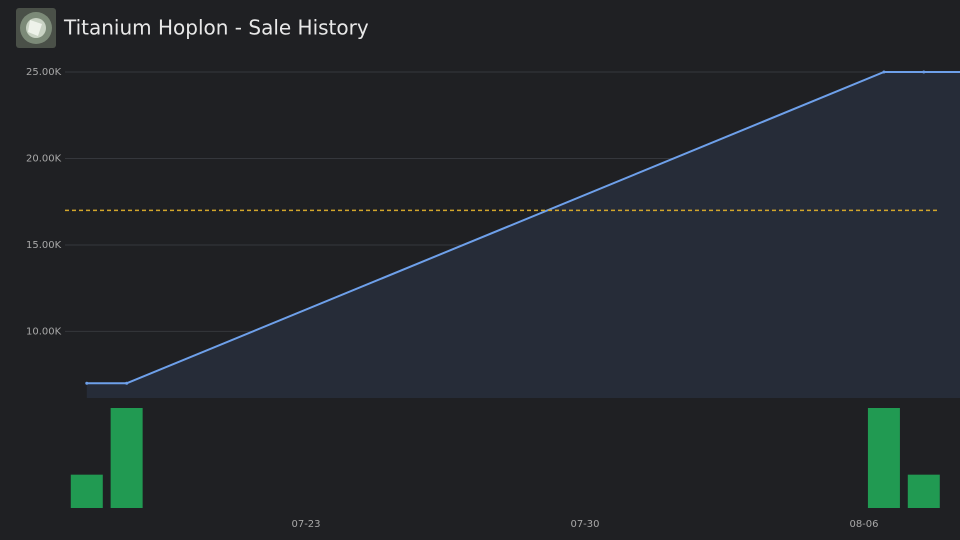 This screenshot has height=540, width=960. I want to click on x-tick-label: 08-06, so click(863, 524).